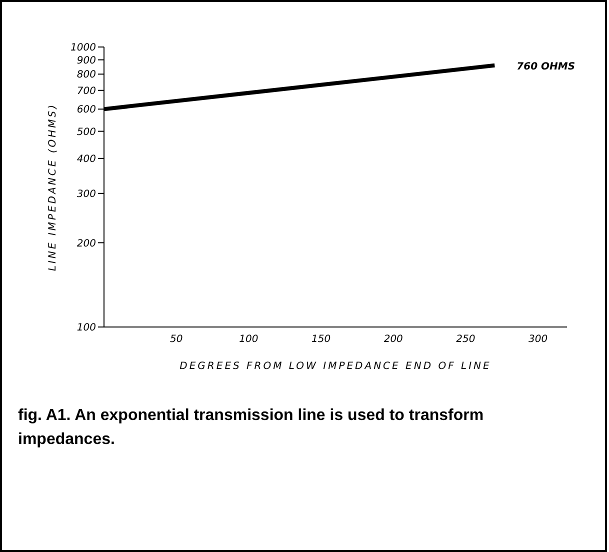  Describe the element at coordinates (546, 66) in the screenshot. I see `annotation: 760 OHMS` at that location.